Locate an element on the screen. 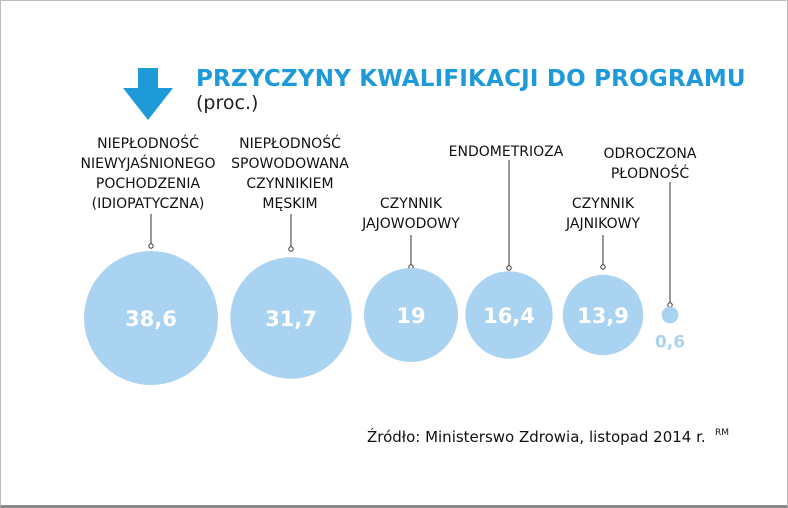  category-label: CZYNNIK JAJOWODOWY is located at coordinates (411, 214).